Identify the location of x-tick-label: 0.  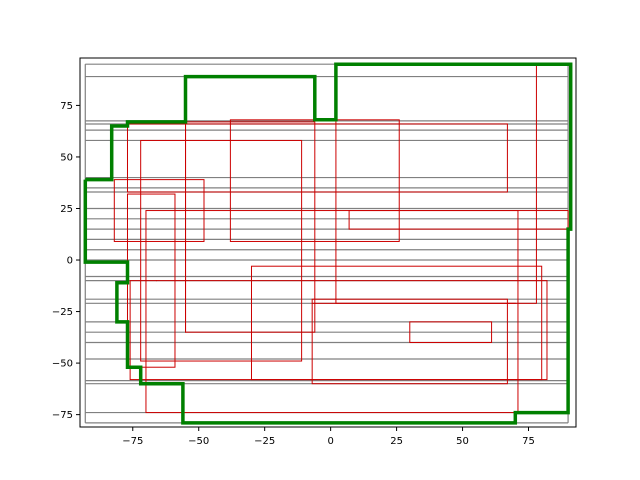
(330, 441).